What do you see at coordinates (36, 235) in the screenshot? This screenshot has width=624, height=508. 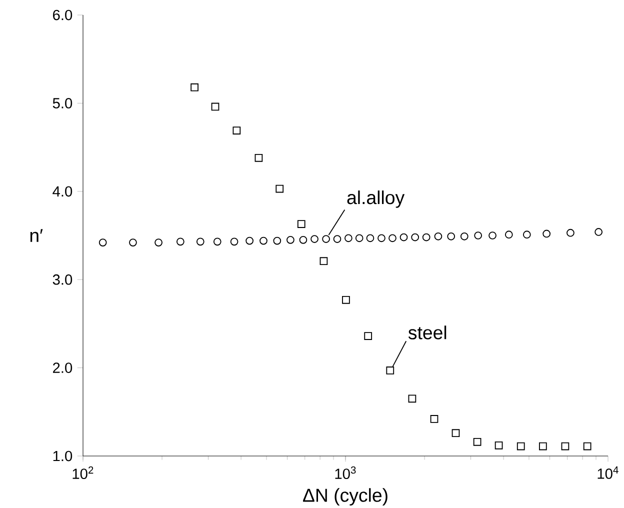 I see `y-axis-title: n′` at bounding box center [36, 235].